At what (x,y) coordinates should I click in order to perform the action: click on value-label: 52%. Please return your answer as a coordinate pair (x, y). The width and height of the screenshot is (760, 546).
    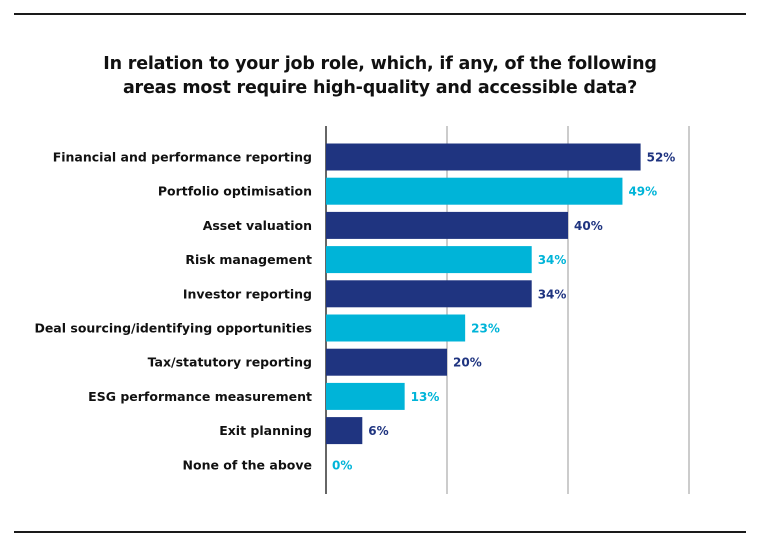
    Looking at the image, I should click on (661, 158).